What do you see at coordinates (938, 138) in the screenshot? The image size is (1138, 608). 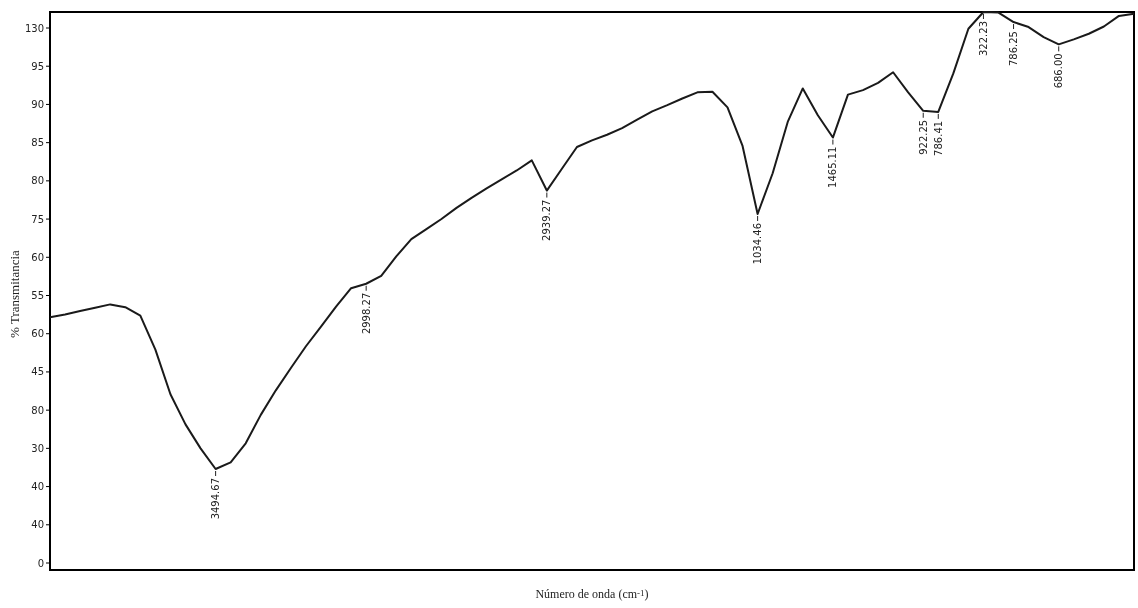 I see `annotation: 786.41` at bounding box center [938, 138].